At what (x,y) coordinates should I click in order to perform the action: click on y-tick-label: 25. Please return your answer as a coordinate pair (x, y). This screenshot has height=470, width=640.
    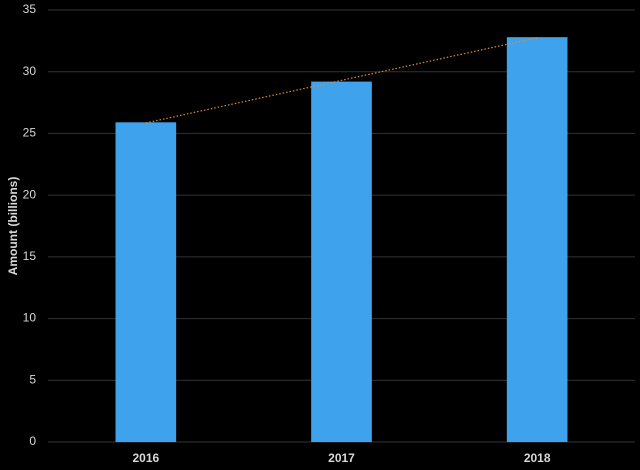
    Looking at the image, I should click on (30, 133).